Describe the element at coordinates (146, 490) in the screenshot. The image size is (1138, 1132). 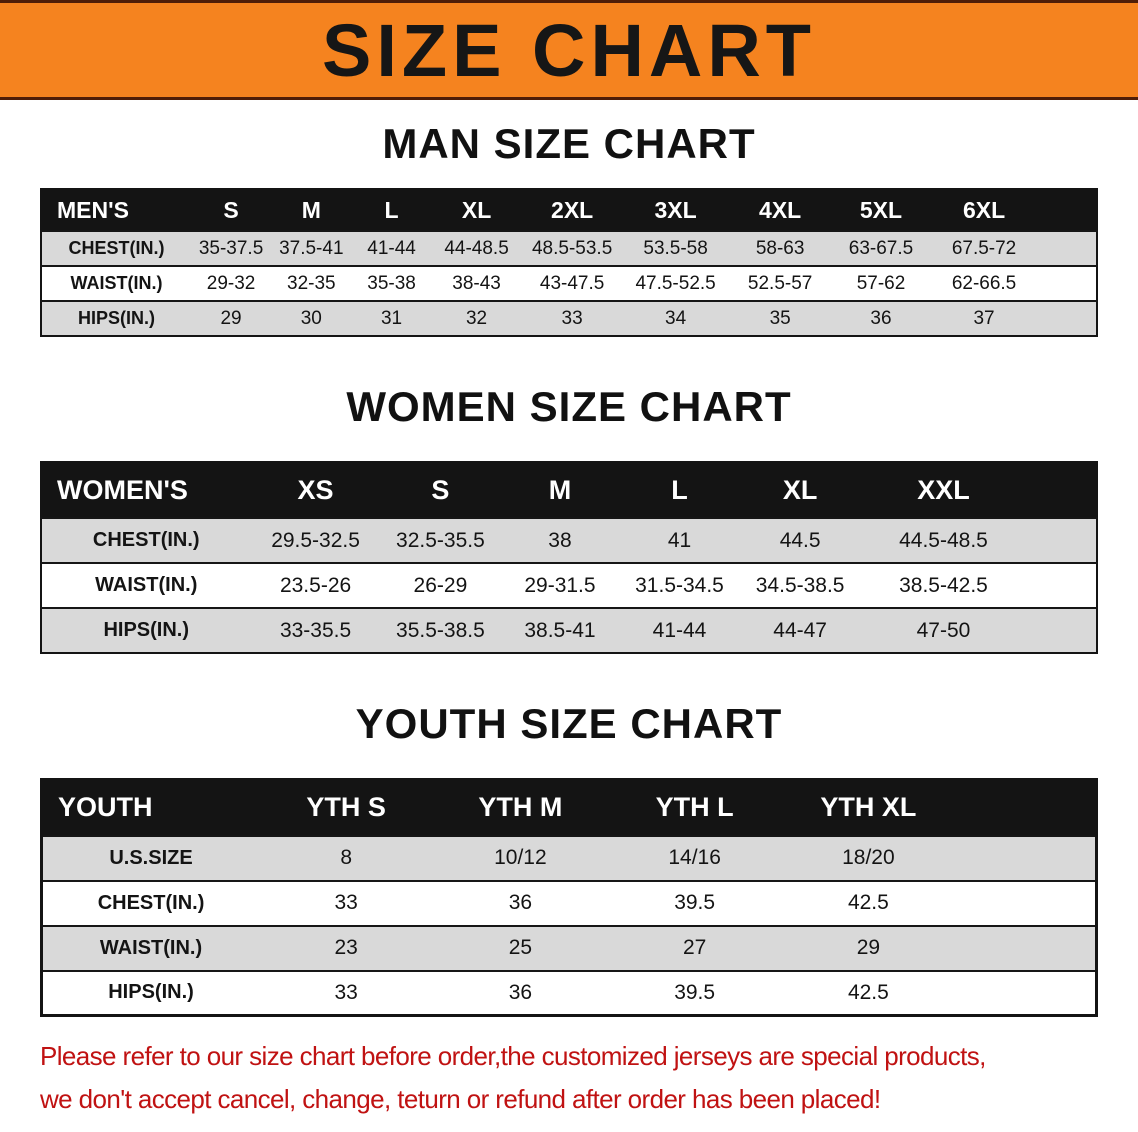
I see `women-table-title: WOMEN'S` at that location.